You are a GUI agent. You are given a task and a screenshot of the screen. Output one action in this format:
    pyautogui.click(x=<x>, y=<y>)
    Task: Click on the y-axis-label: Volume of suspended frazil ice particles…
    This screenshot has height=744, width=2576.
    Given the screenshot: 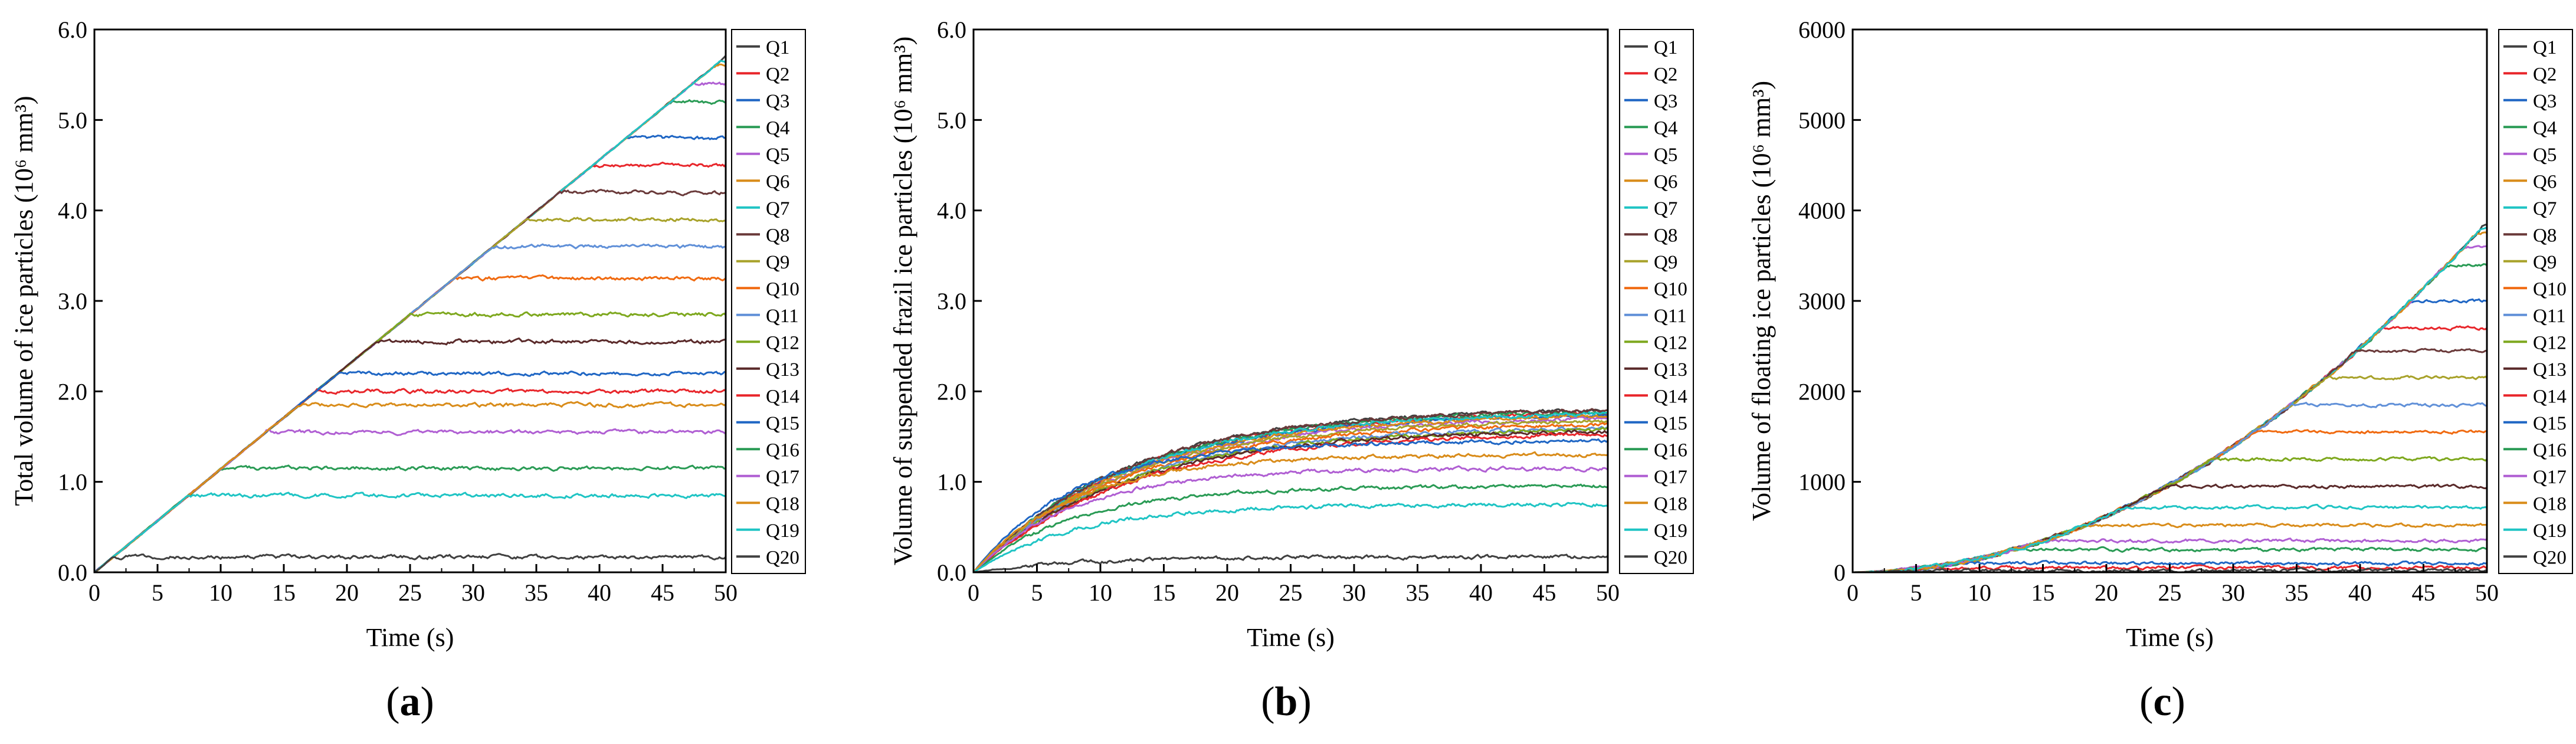 What is the action you would take?
    pyautogui.click(x=903, y=301)
    